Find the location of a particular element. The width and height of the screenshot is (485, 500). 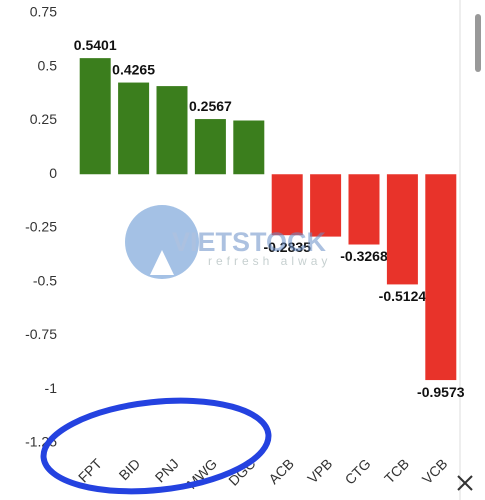

y-tick-label: 0.5 is located at coordinates (48, 65).